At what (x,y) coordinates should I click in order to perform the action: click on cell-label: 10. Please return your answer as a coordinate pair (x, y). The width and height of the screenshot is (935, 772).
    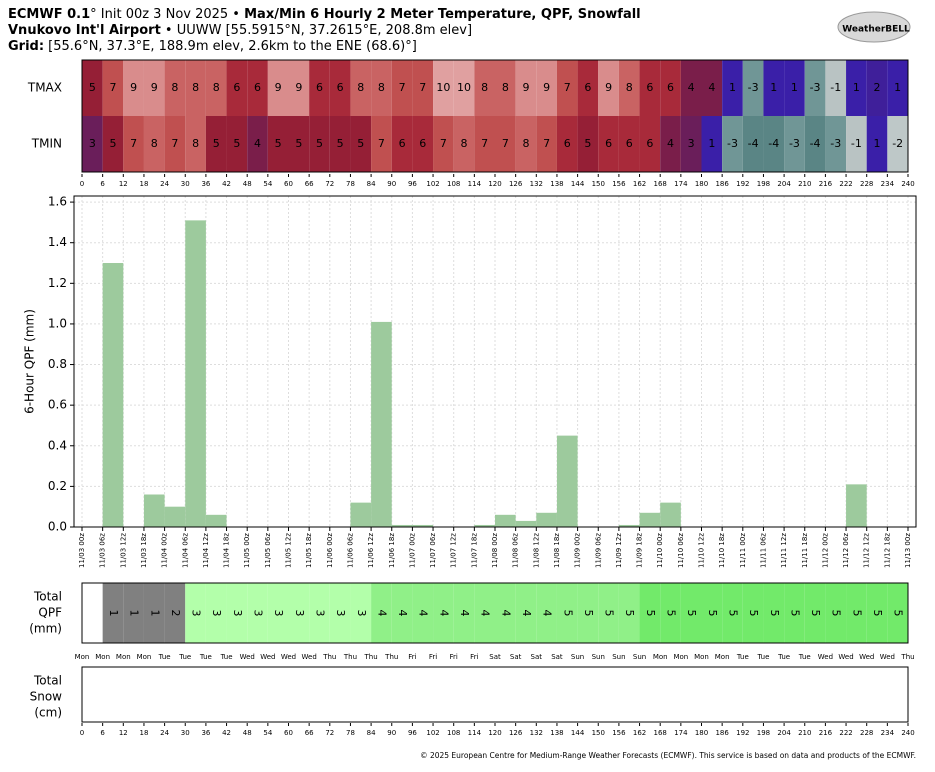
    Looking at the image, I should click on (443, 87).